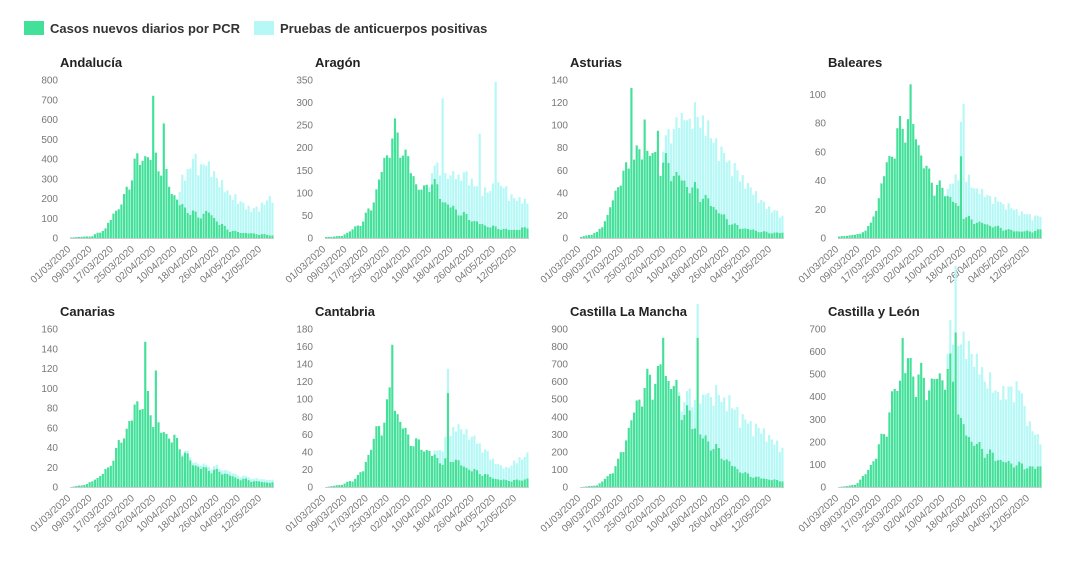 This screenshot has height=569, width=1068. Describe the element at coordinates (370, 28) in the screenshot. I see `legend-item-antibody: Pruebas de anticuerpos positivas` at that location.